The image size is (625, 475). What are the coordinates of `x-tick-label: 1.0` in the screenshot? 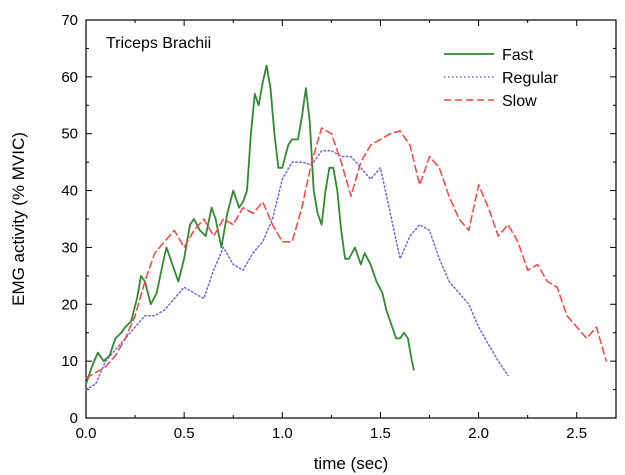 It's located at (282, 433).